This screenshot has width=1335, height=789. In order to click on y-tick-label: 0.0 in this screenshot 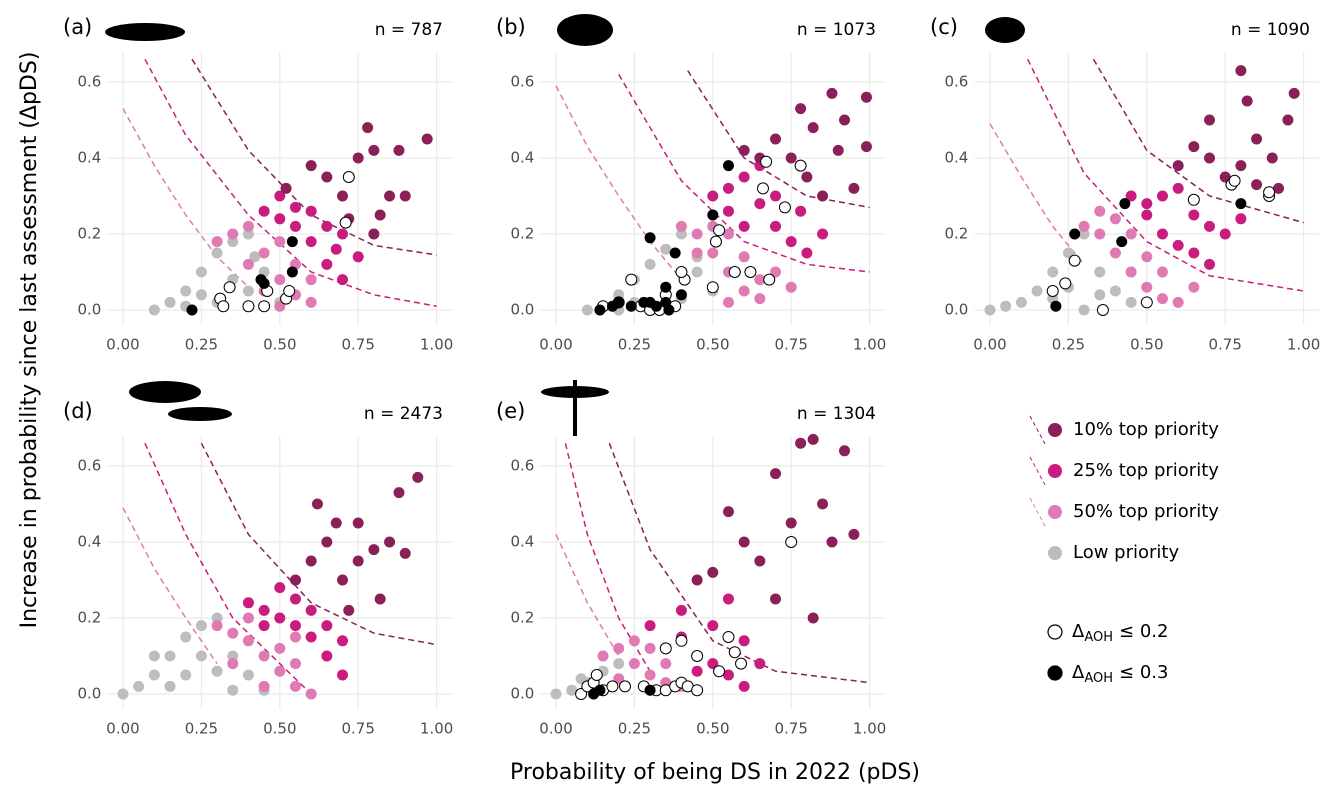, I will do `click(89, 694)`.